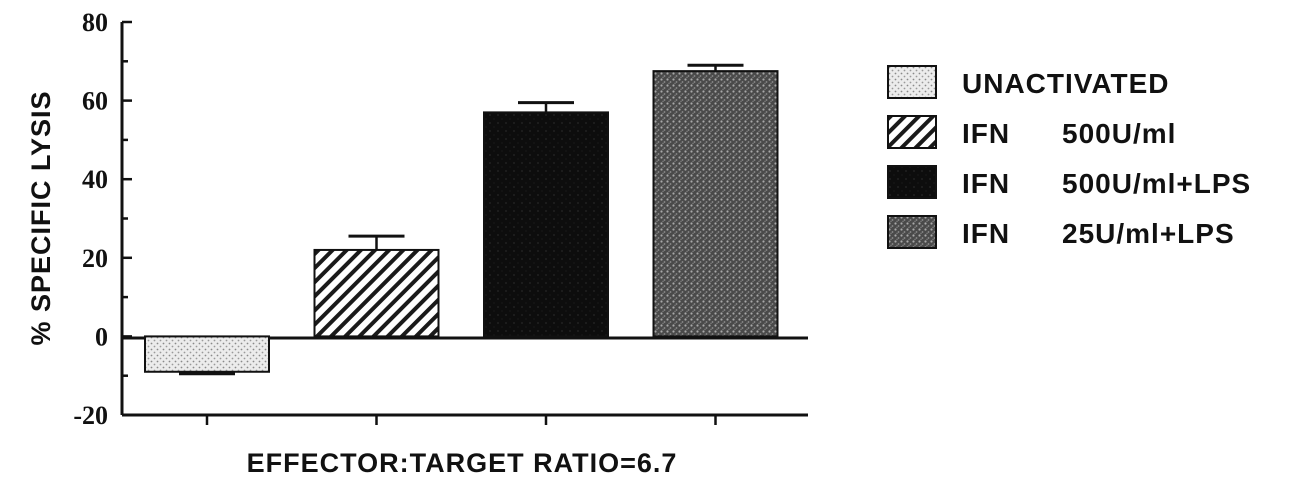 This screenshot has height=490, width=1316. Describe the element at coordinates (102, 219) in the screenshot. I see `y-ticks: 80 60 40 20 0 -20` at that location.